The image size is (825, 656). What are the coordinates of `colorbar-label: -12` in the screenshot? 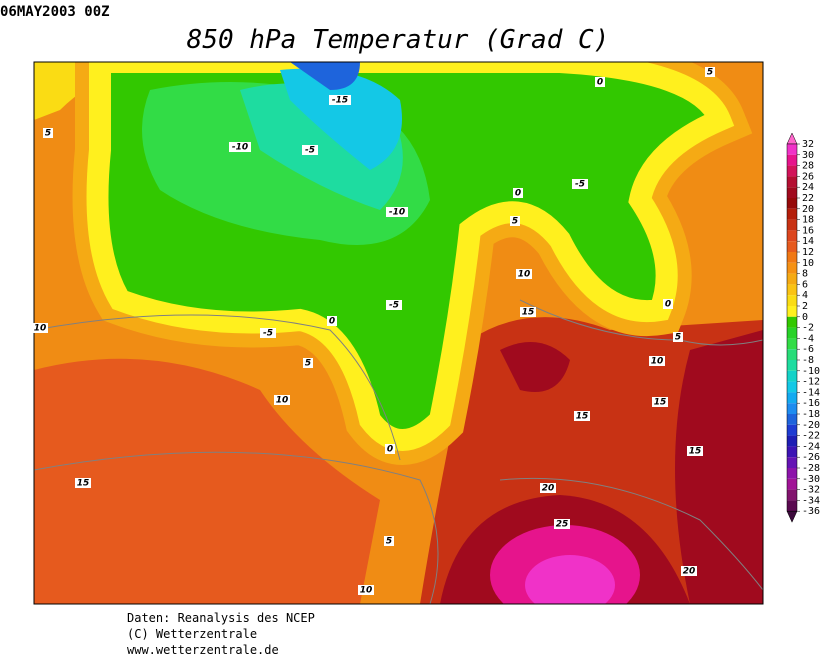 It's located at (811, 382).